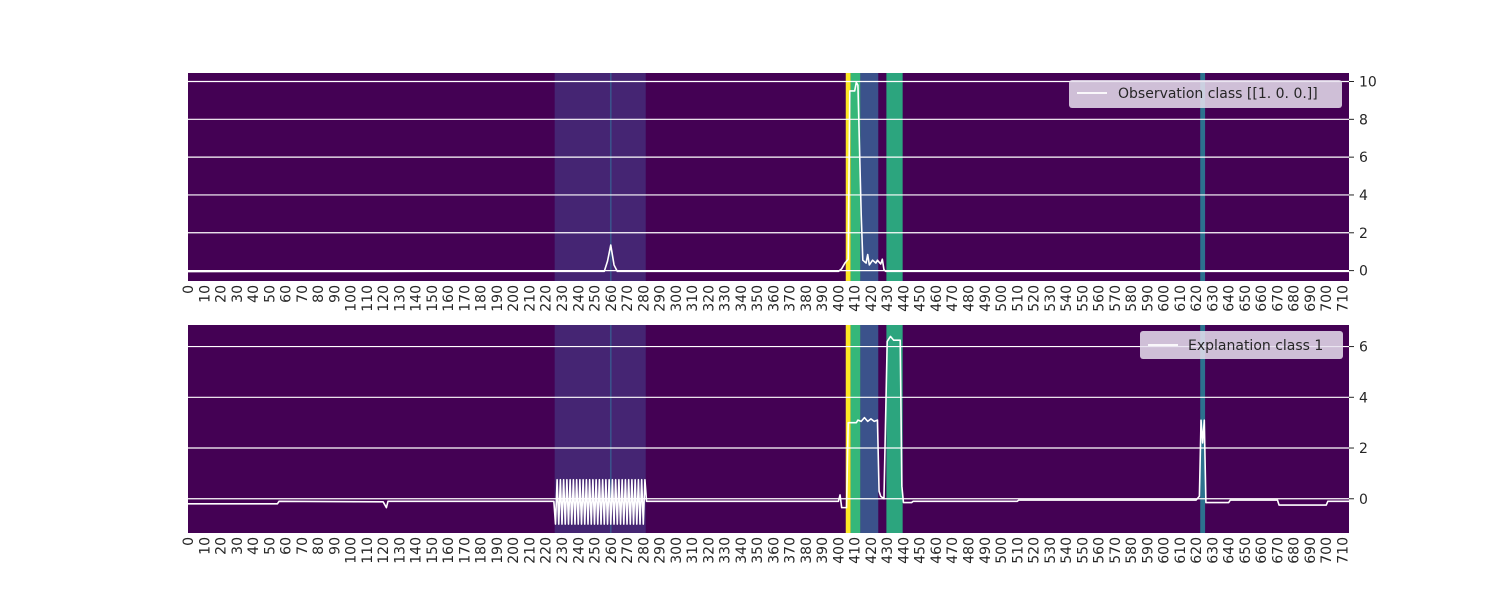 The image size is (1500, 600). Describe the element at coordinates (530, 298) in the screenshot. I see `x-tick-label: 210` at that location.